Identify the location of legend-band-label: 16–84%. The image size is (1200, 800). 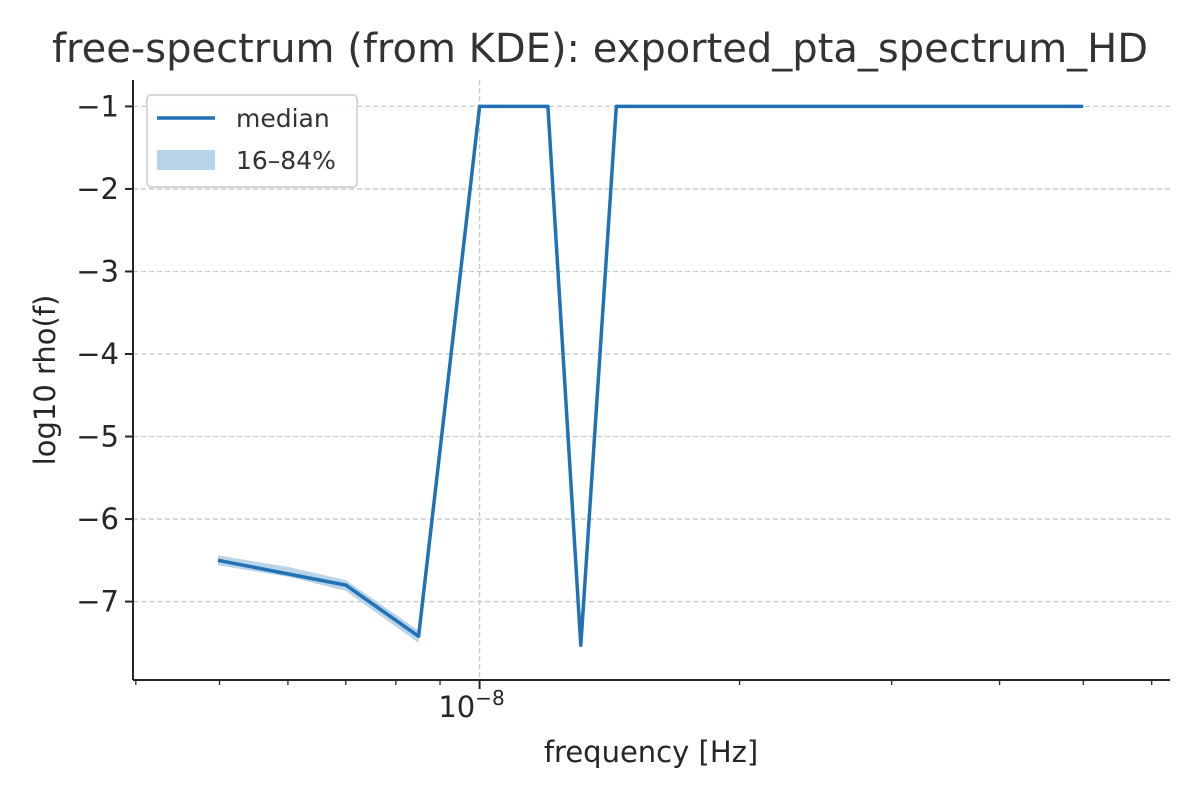
(286, 160).